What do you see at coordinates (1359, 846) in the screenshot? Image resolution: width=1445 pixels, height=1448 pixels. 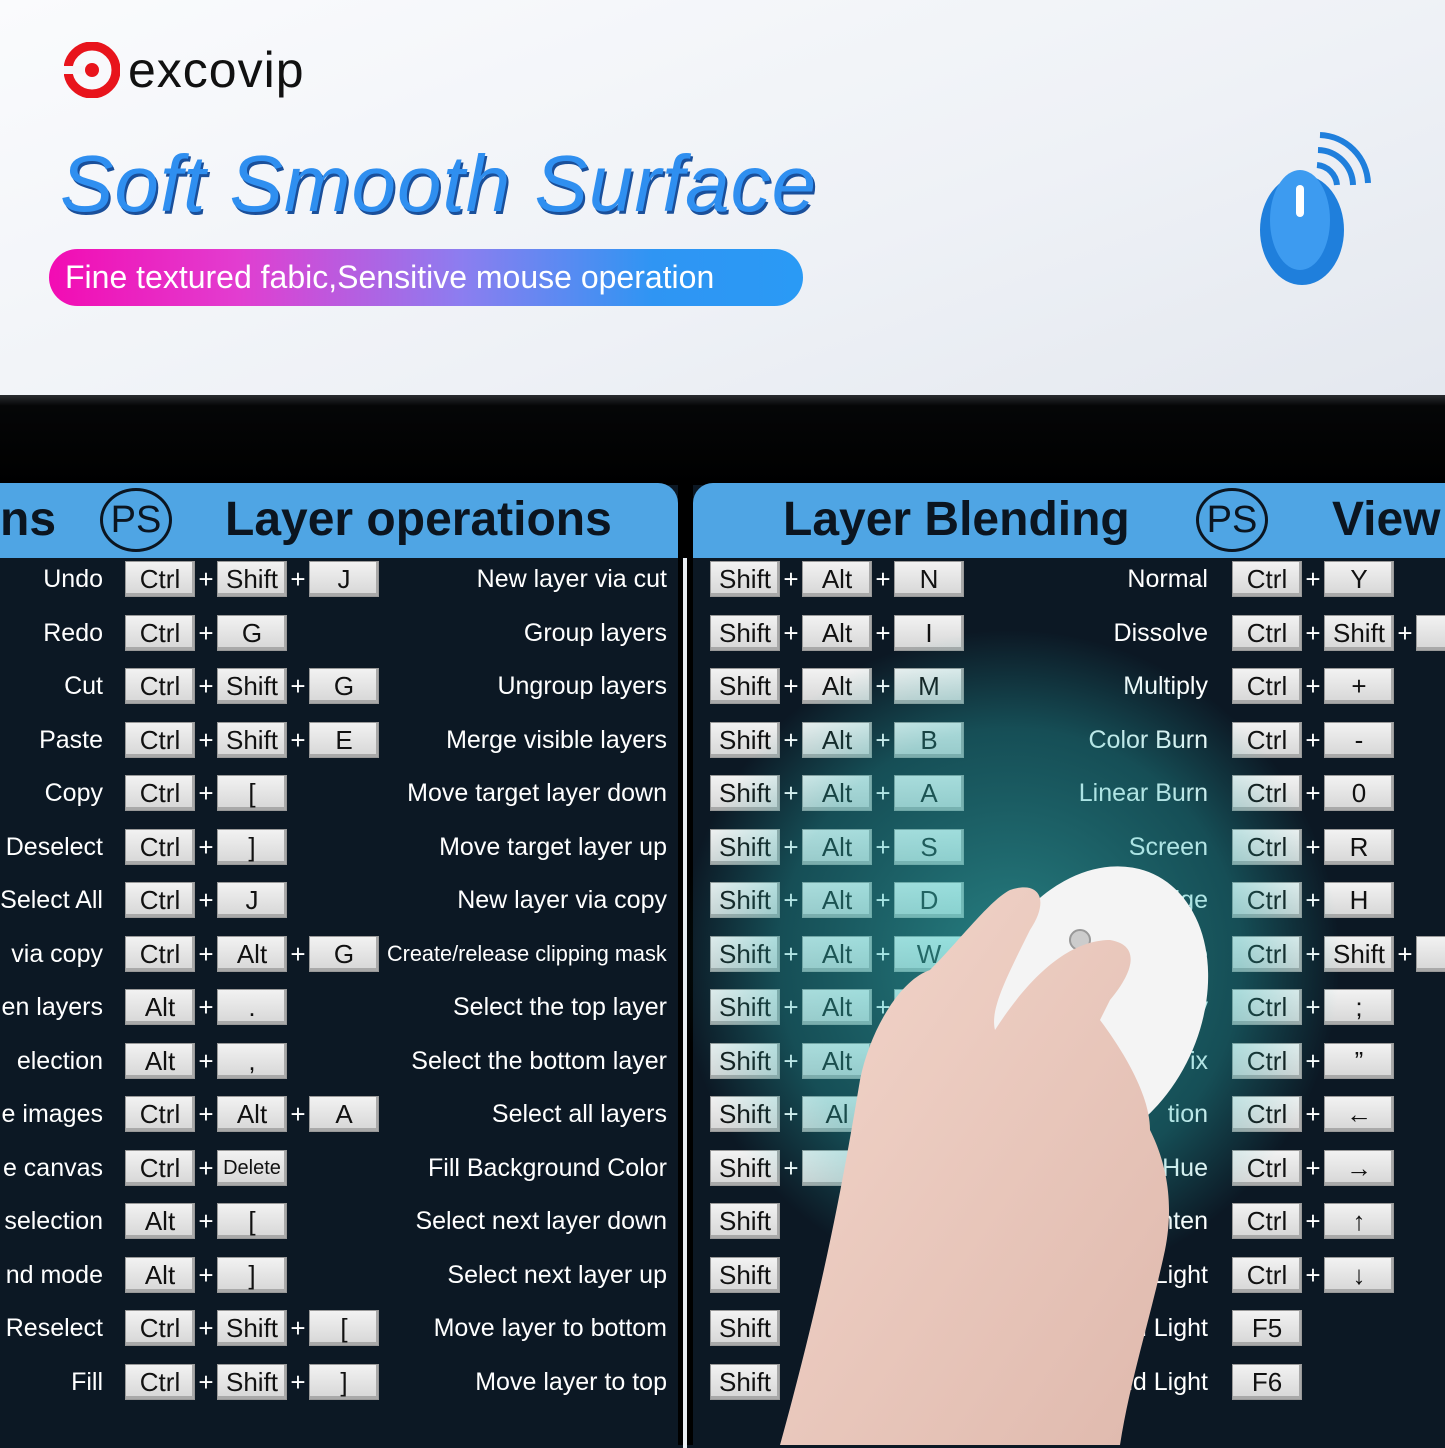 I see `key-r: R` at bounding box center [1359, 846].